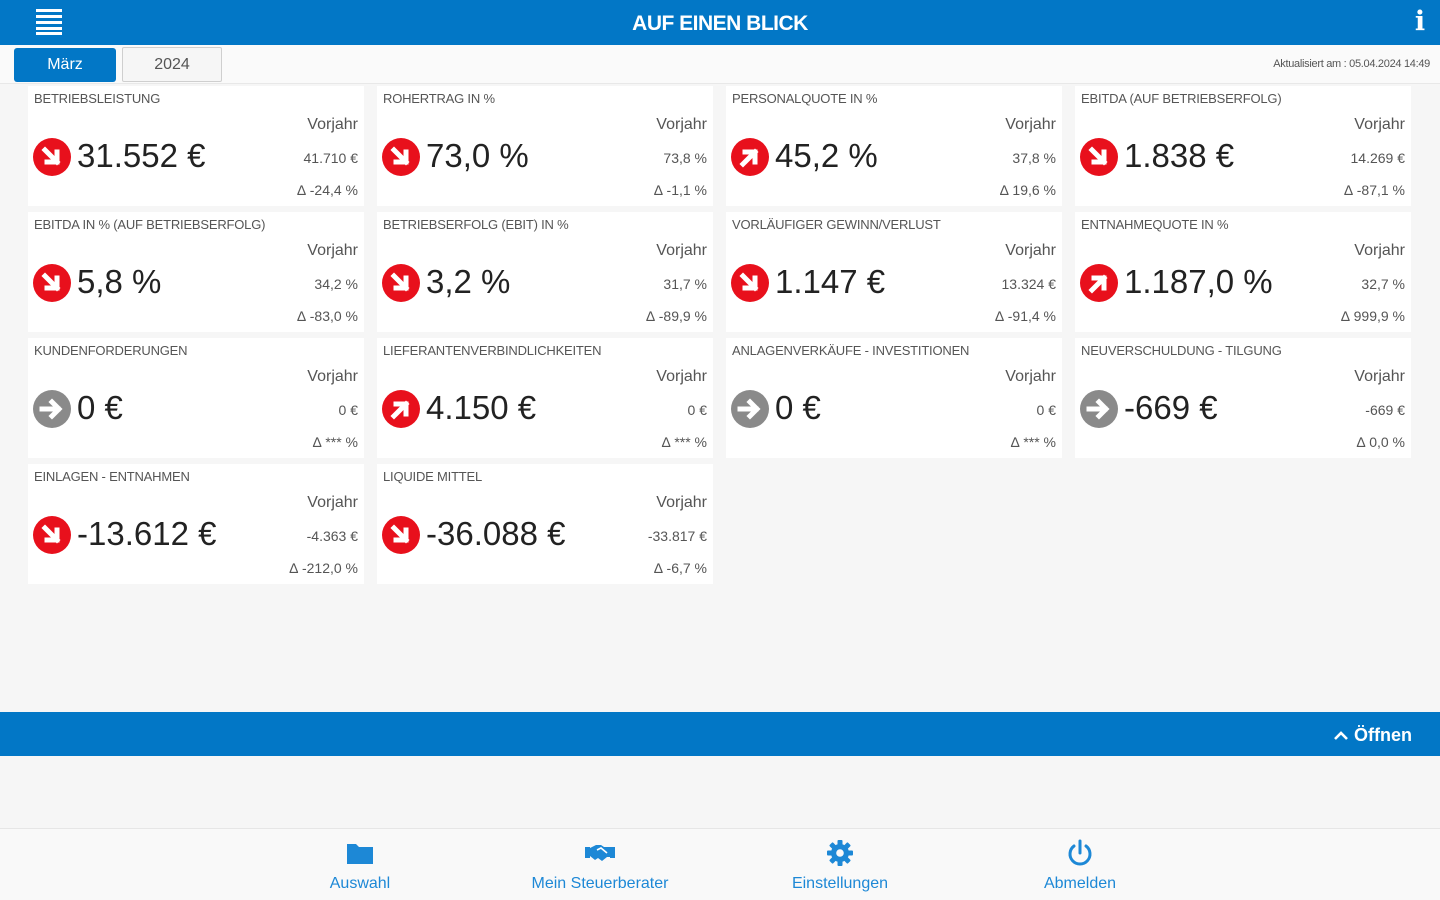  I want to click on details-drawer-bar: Öffnen, so click(720, 734).